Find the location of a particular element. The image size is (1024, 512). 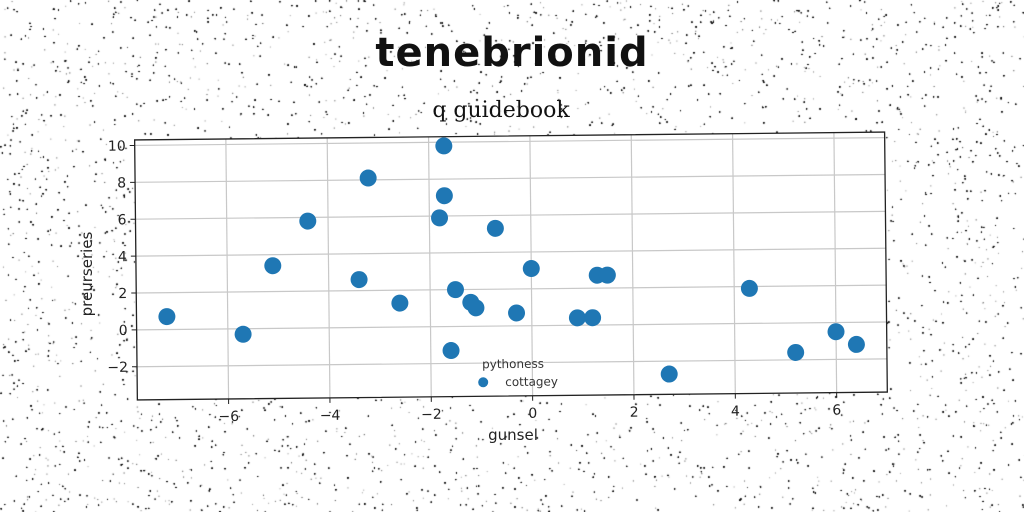

y-axis-label: preurseries is located at coordinates (87, 273).